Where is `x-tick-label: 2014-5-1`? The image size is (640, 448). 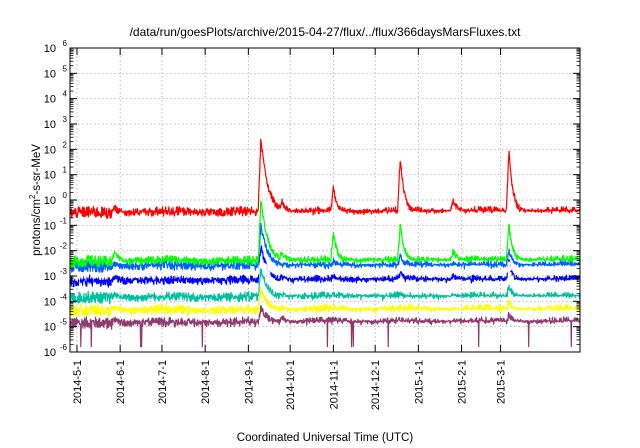
x-tick-label: 2014-5-1 is located at coordinates (78, 382).